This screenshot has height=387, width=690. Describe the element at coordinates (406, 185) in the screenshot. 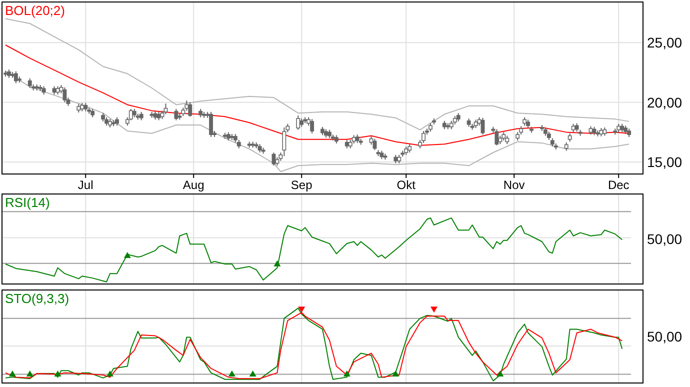

I see `x-tick-label: Okt` at that location.